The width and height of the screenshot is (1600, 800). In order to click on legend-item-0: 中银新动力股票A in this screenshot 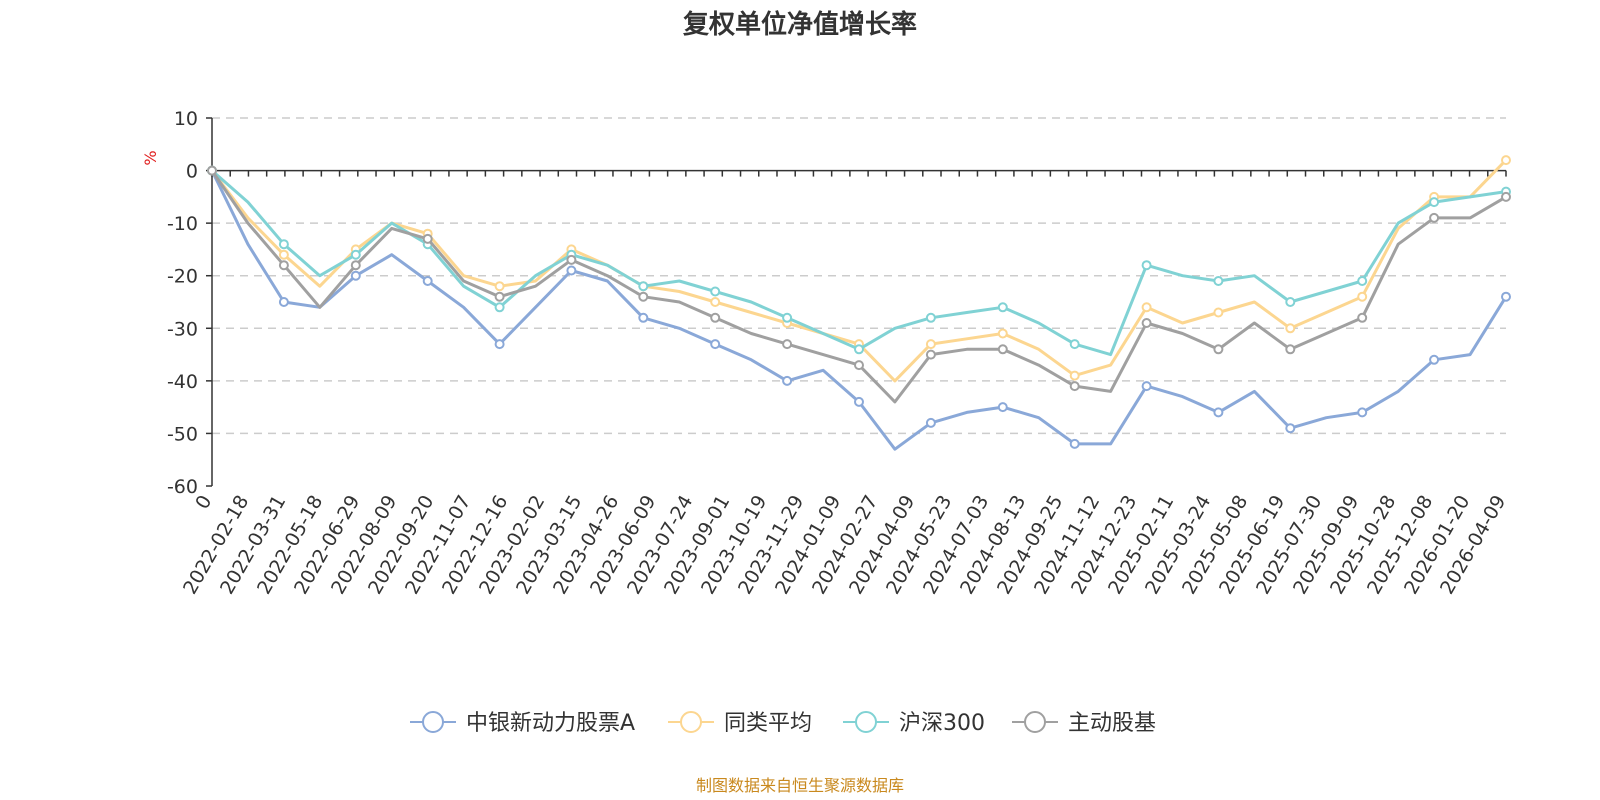, I will do `click(522, 723)`.